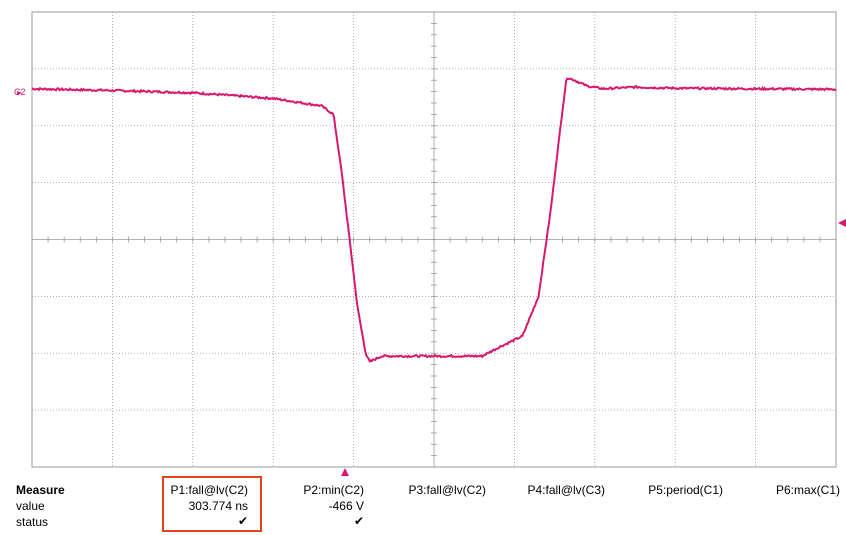 The width and height of the screenshot is (846, 535). I want to click on trigger-position-marker, so click(345, 472).